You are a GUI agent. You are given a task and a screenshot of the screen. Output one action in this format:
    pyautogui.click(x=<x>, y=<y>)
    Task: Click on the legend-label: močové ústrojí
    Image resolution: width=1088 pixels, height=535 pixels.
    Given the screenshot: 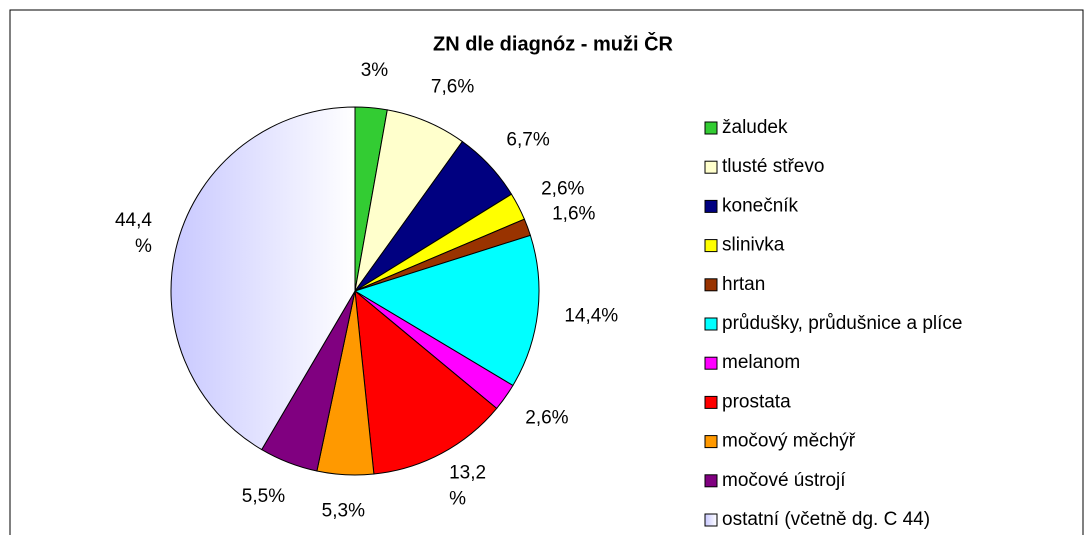 What is the action you would take?
    pyautogui.click(x=784, y=480)
    